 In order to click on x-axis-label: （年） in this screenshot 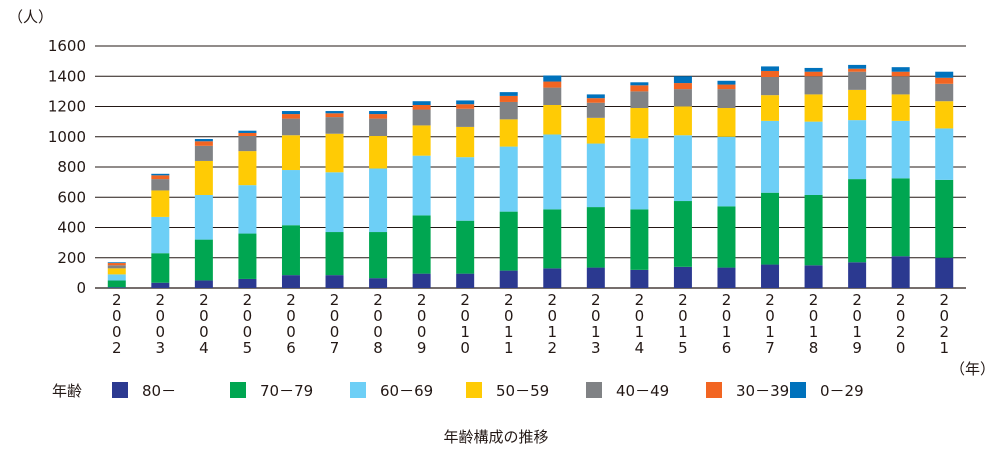, I will do `click(971, 369)`.